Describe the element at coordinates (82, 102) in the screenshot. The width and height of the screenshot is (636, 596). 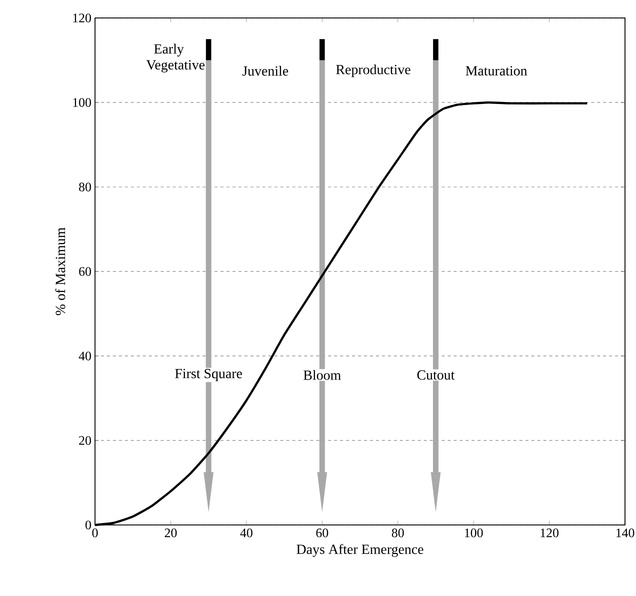
I see `y-tick-label: 100` at that location.